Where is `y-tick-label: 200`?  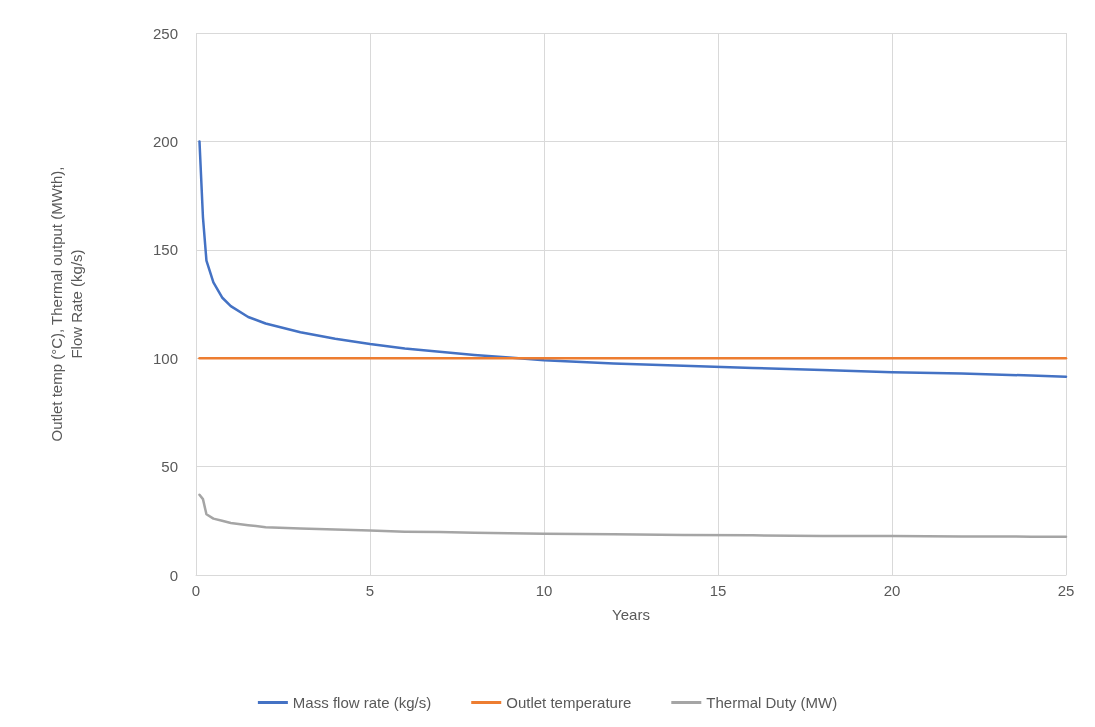
y-tick-label: 200 is located at coordinates (165, 141).